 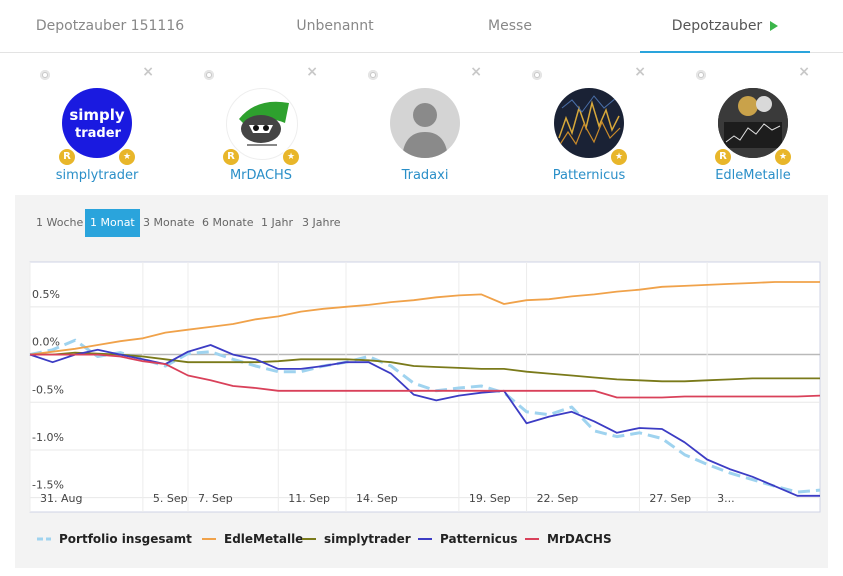 What do you see at coordinates (558, 498) in the screenshot?
I see `x-tick-label: 22. Sep` at bounding box center [558, 498].